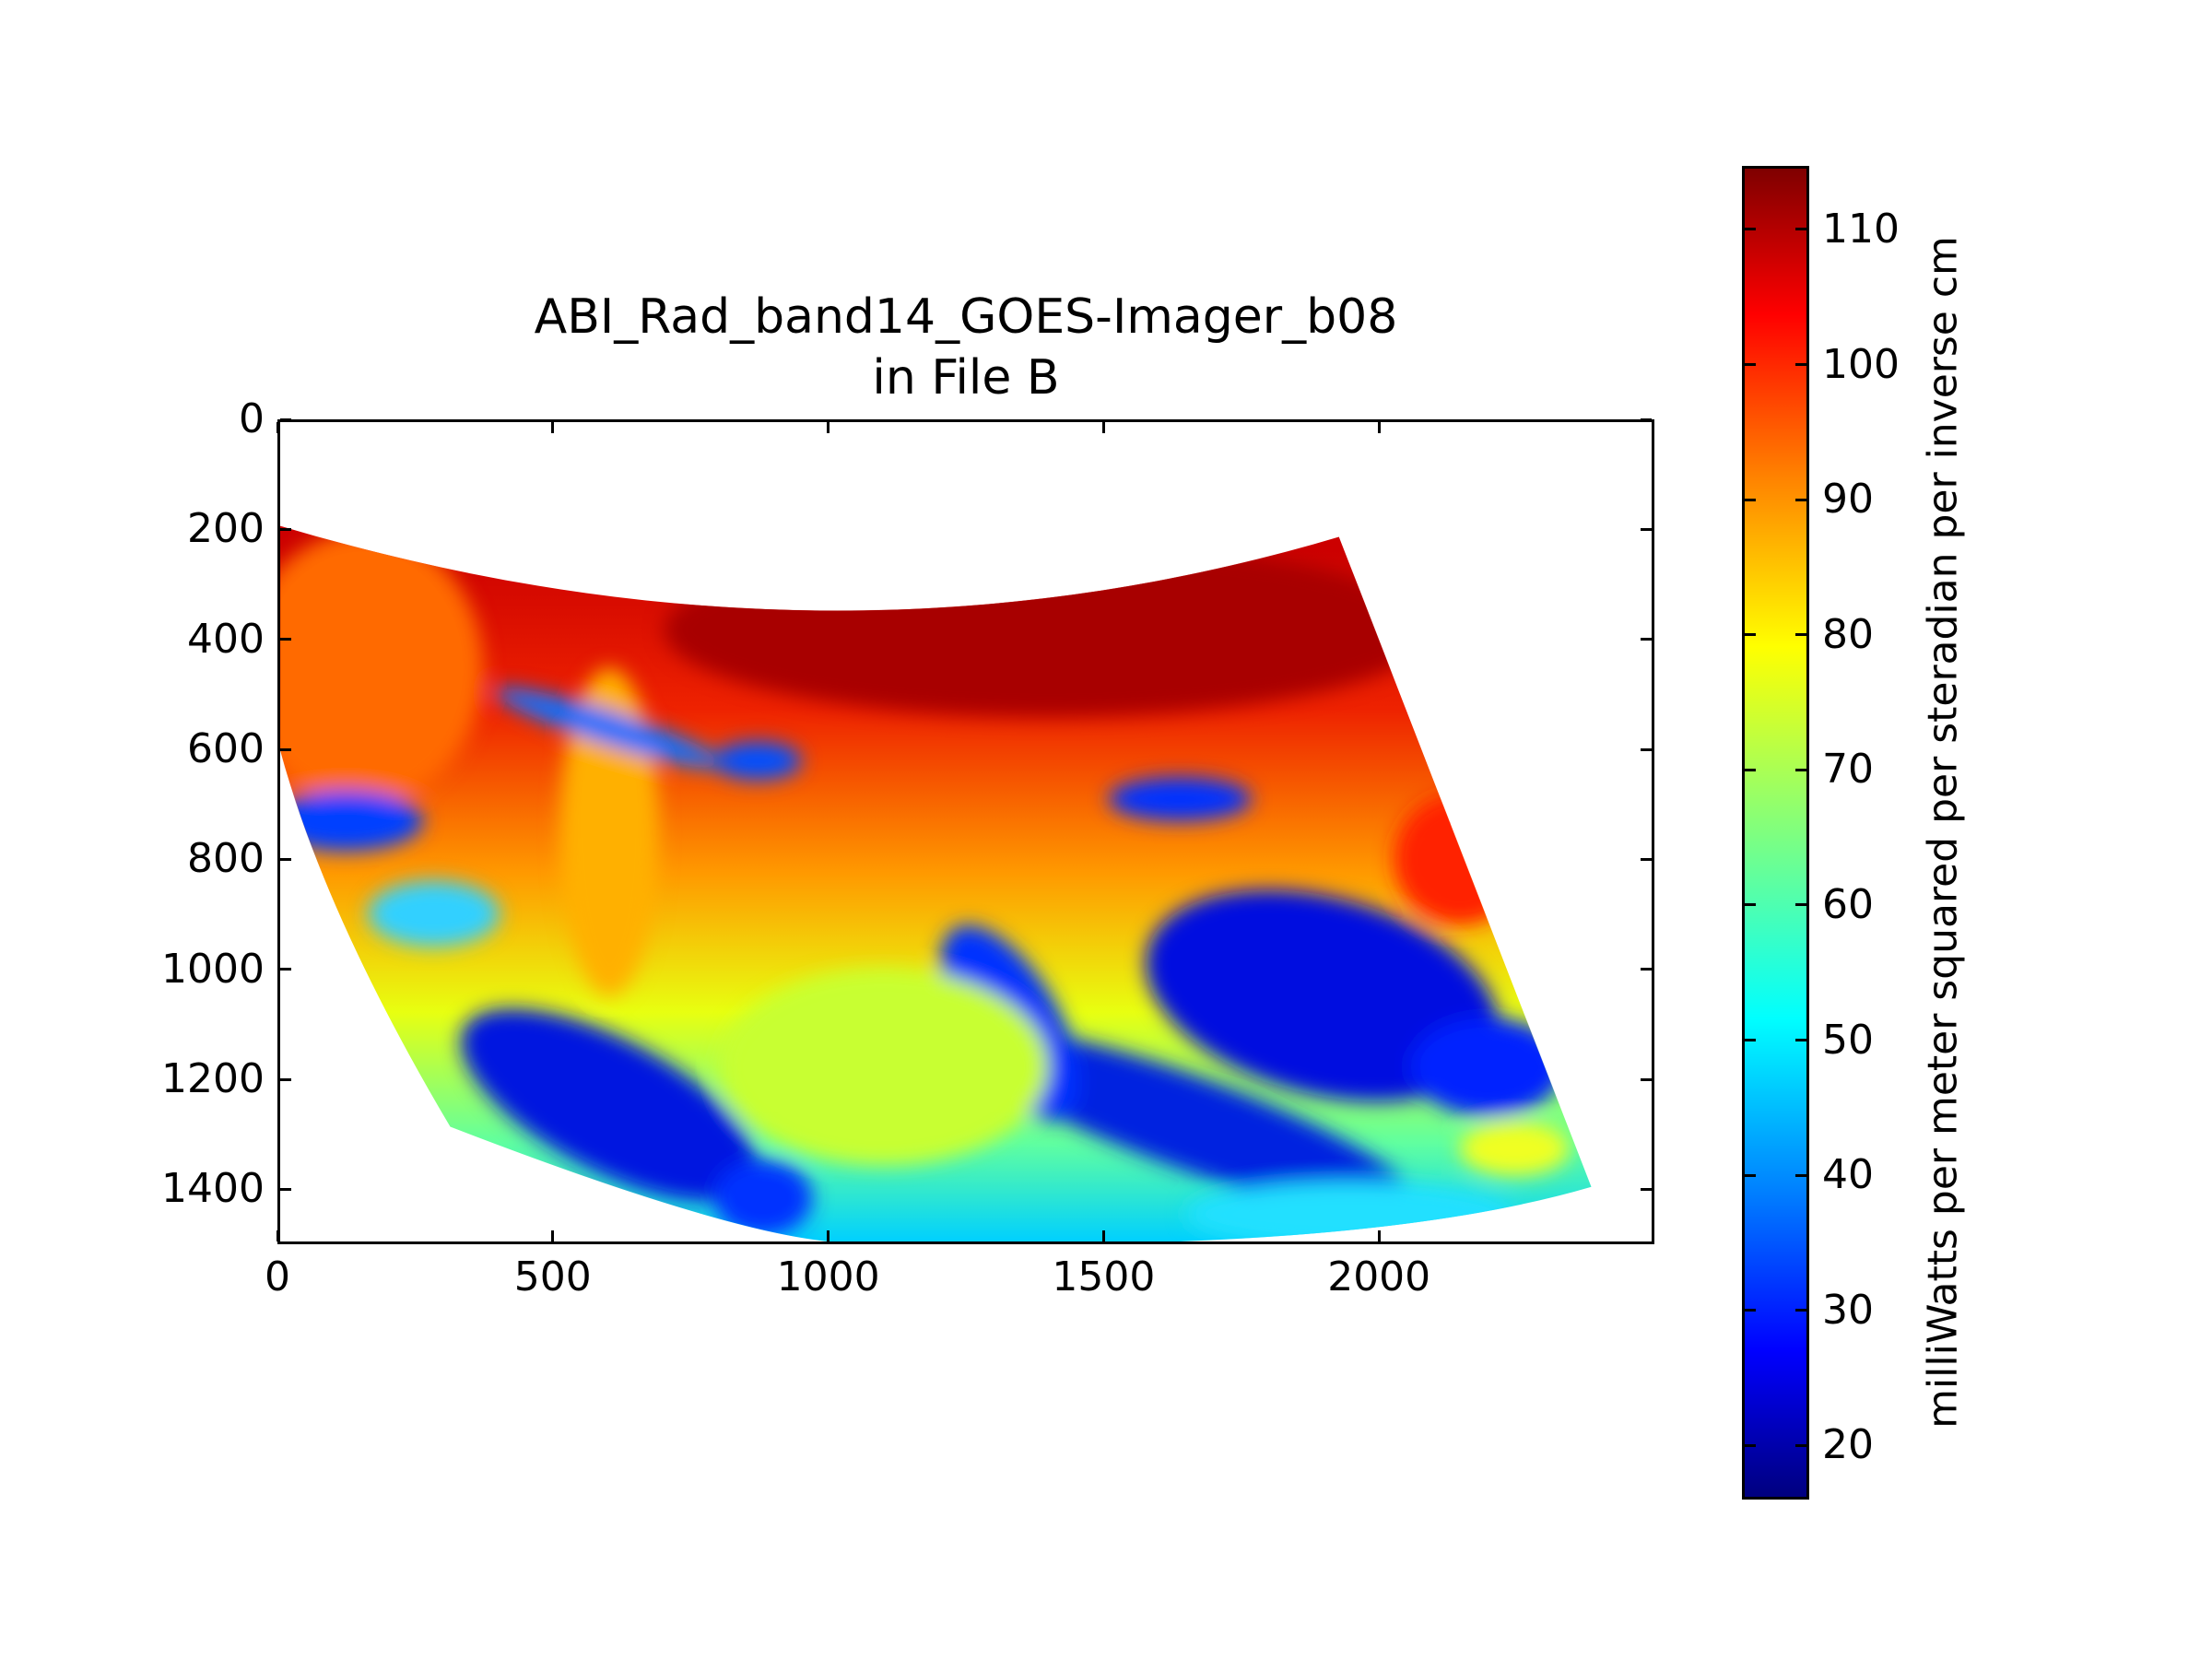 This screenshot has width=2212, height=1659. What do you see at coordinates (1848, 1310) in the screenshot?
I see `colorbar-tick-label: 30` at bounding box center [1848, 1310].